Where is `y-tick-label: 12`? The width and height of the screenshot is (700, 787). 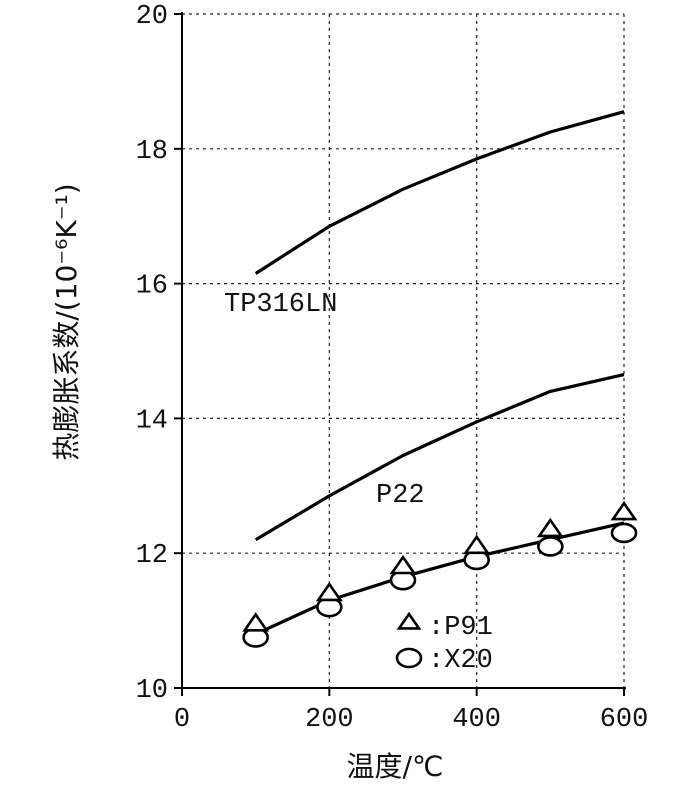
y-tick-label: 12 is located at coordinates (152, 556).